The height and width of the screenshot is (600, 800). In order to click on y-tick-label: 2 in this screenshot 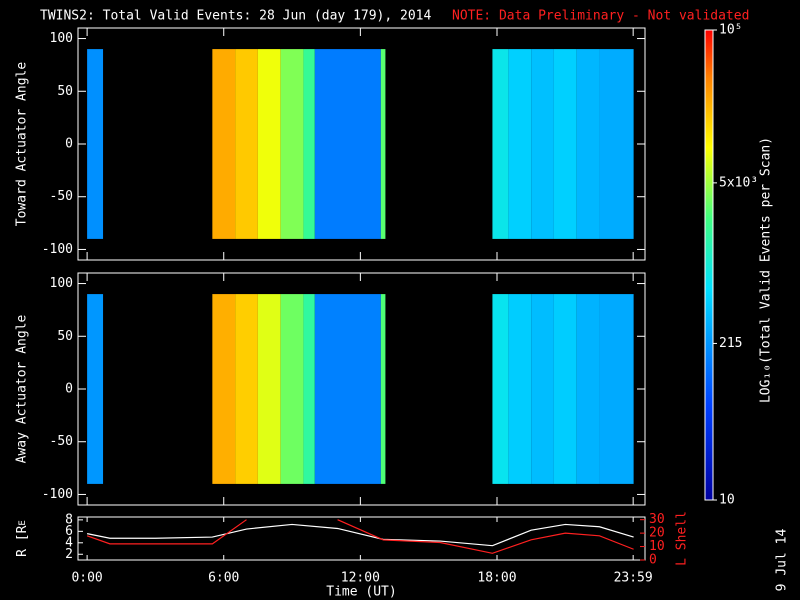, I will do `click(69, 554)`.